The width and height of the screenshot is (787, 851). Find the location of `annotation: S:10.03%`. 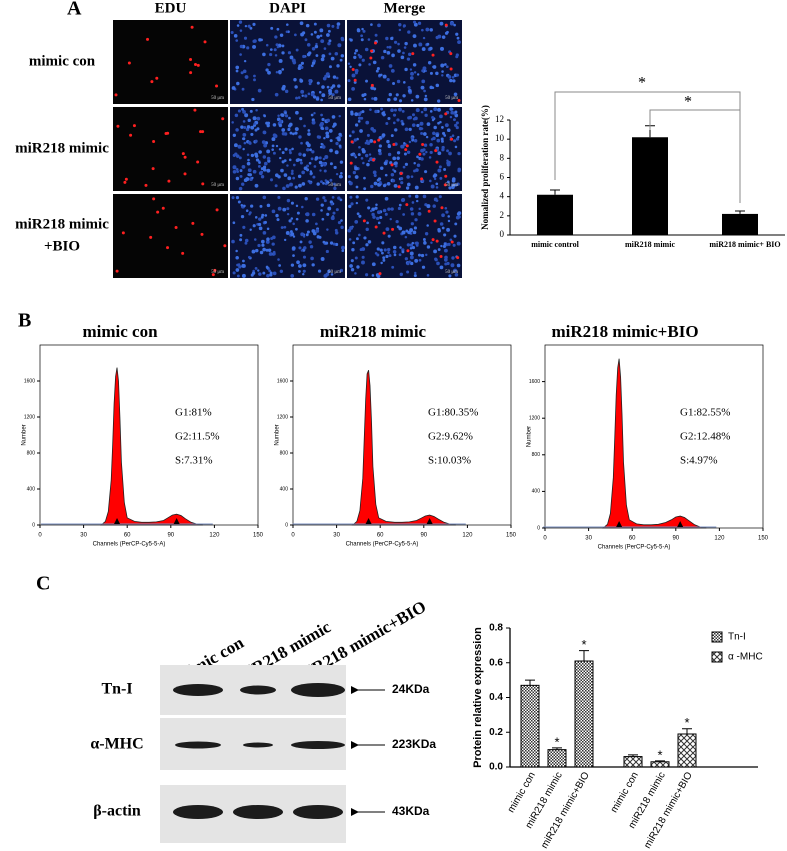

annotation: S:10.03% is located at coordinates (449, 461).